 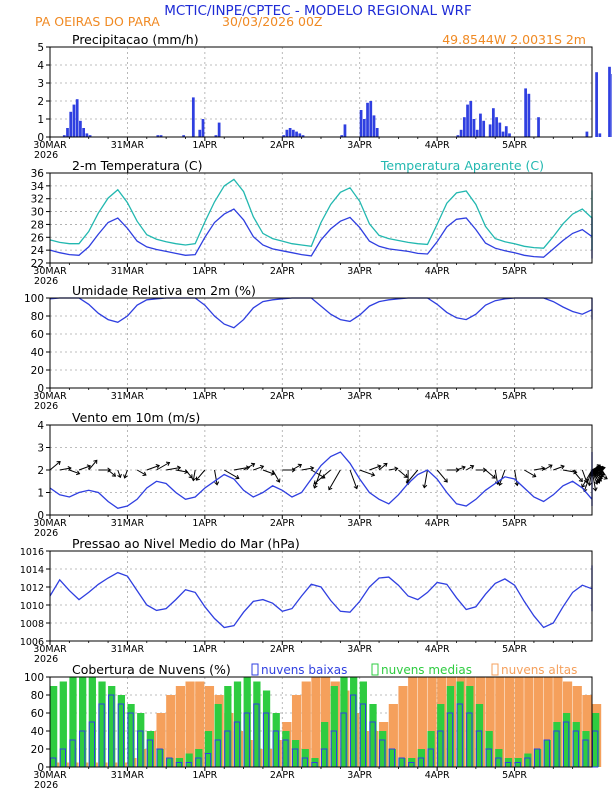 What do you see at coordinates (37, 317) in the screenshot?
I see `y-tick-label: 80` at bounding box center [37, 317].